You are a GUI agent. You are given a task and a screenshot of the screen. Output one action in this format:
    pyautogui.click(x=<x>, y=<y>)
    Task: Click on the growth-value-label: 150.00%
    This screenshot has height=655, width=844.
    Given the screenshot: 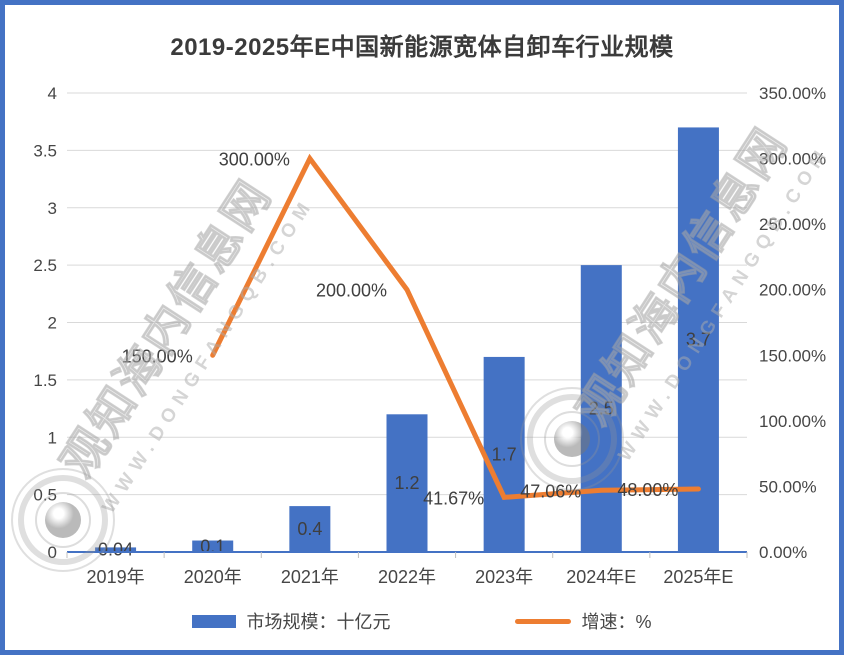 What is the action you would take?
    pyautogui.click(x=157, y=356)
    